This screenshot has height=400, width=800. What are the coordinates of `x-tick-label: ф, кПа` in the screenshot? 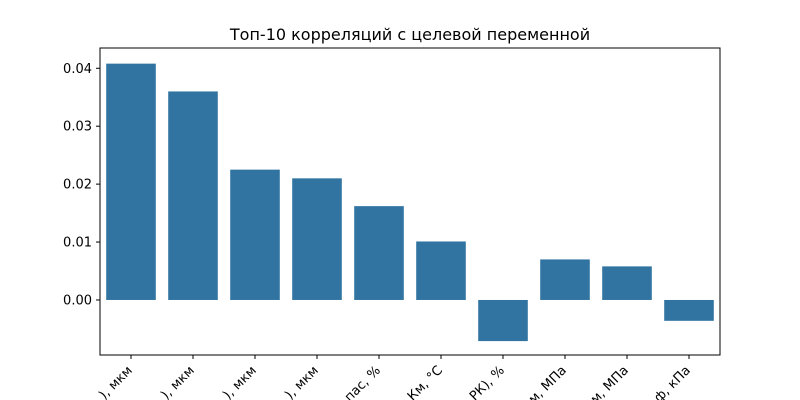 It's located at (672, 381).